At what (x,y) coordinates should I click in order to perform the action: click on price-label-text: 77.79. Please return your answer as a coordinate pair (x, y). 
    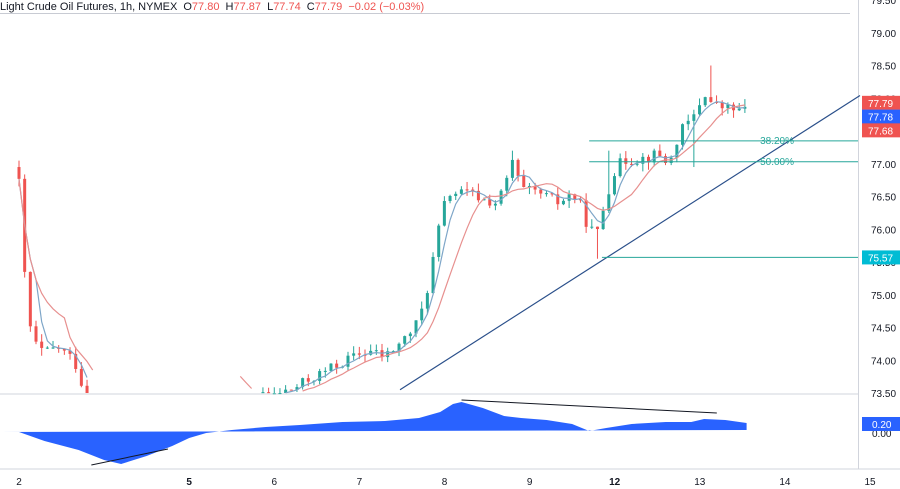
    Looking at the image, I should click on (880, 104).